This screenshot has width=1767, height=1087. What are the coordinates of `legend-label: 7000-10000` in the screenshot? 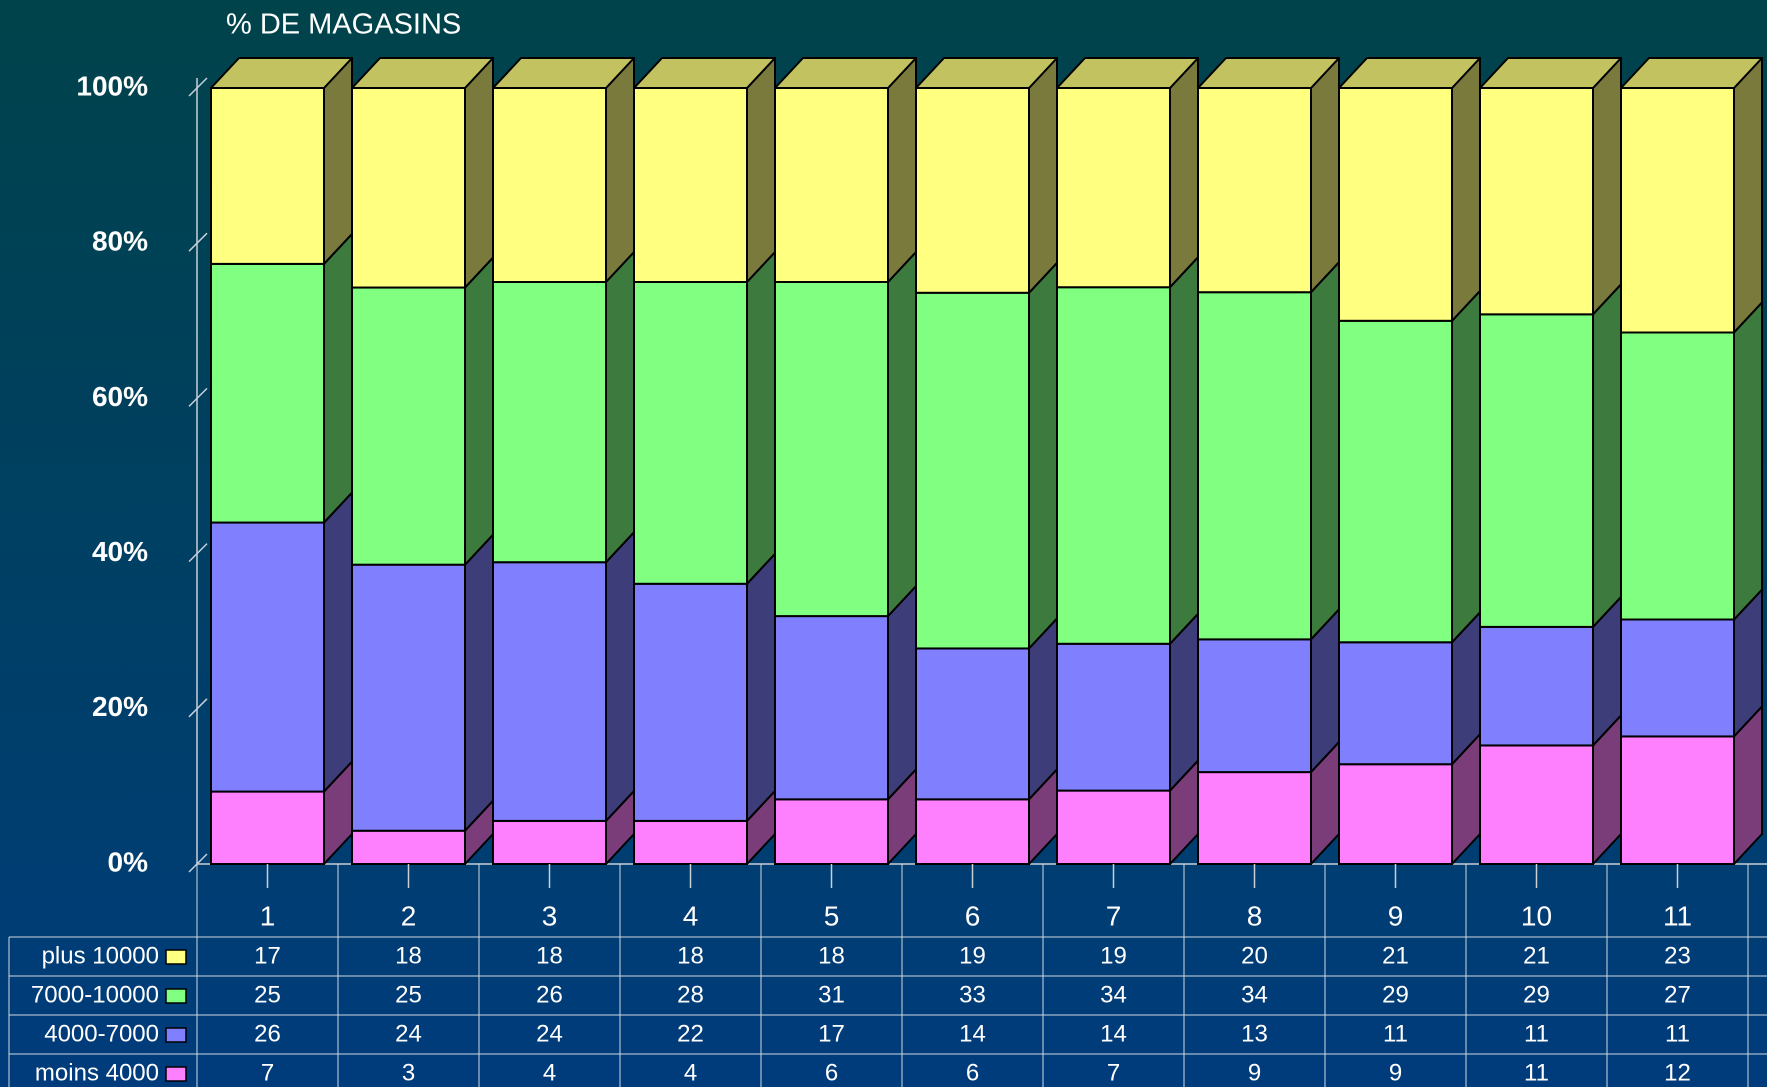 It's located at (95, 994).